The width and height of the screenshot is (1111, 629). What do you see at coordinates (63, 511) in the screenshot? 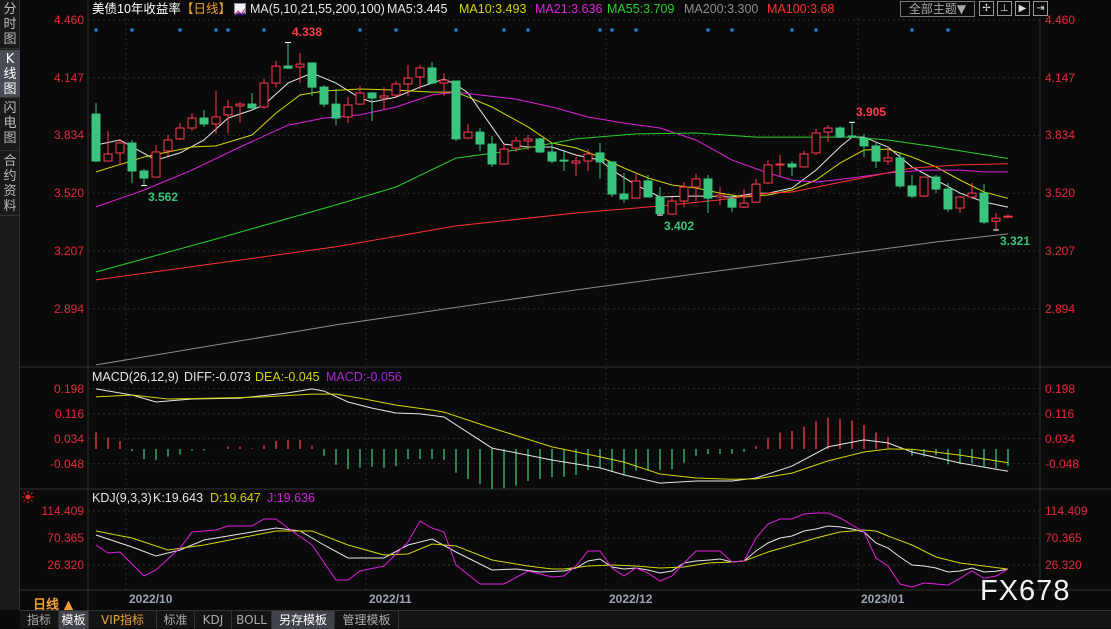
I see `kdj-tick-left: 114.409` at bounding box center [63, 511].